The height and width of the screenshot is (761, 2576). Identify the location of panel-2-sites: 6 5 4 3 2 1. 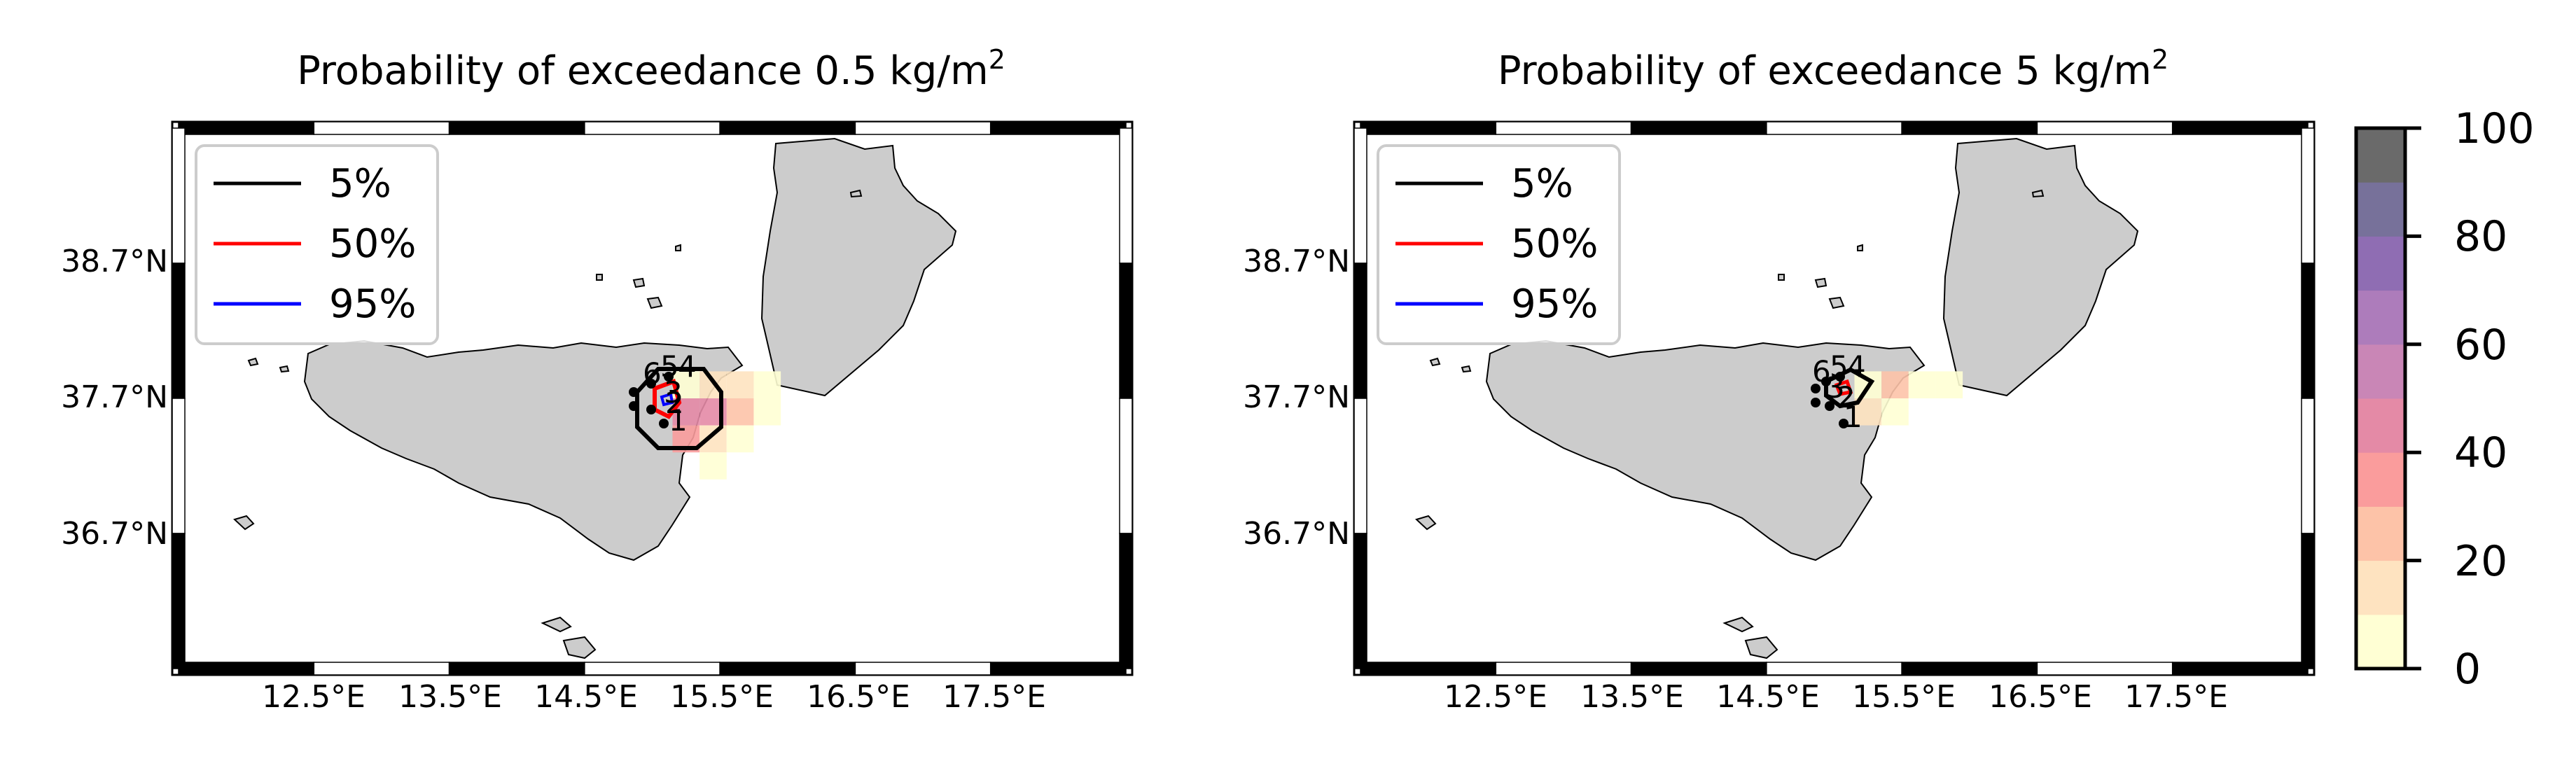
(1838, 391).